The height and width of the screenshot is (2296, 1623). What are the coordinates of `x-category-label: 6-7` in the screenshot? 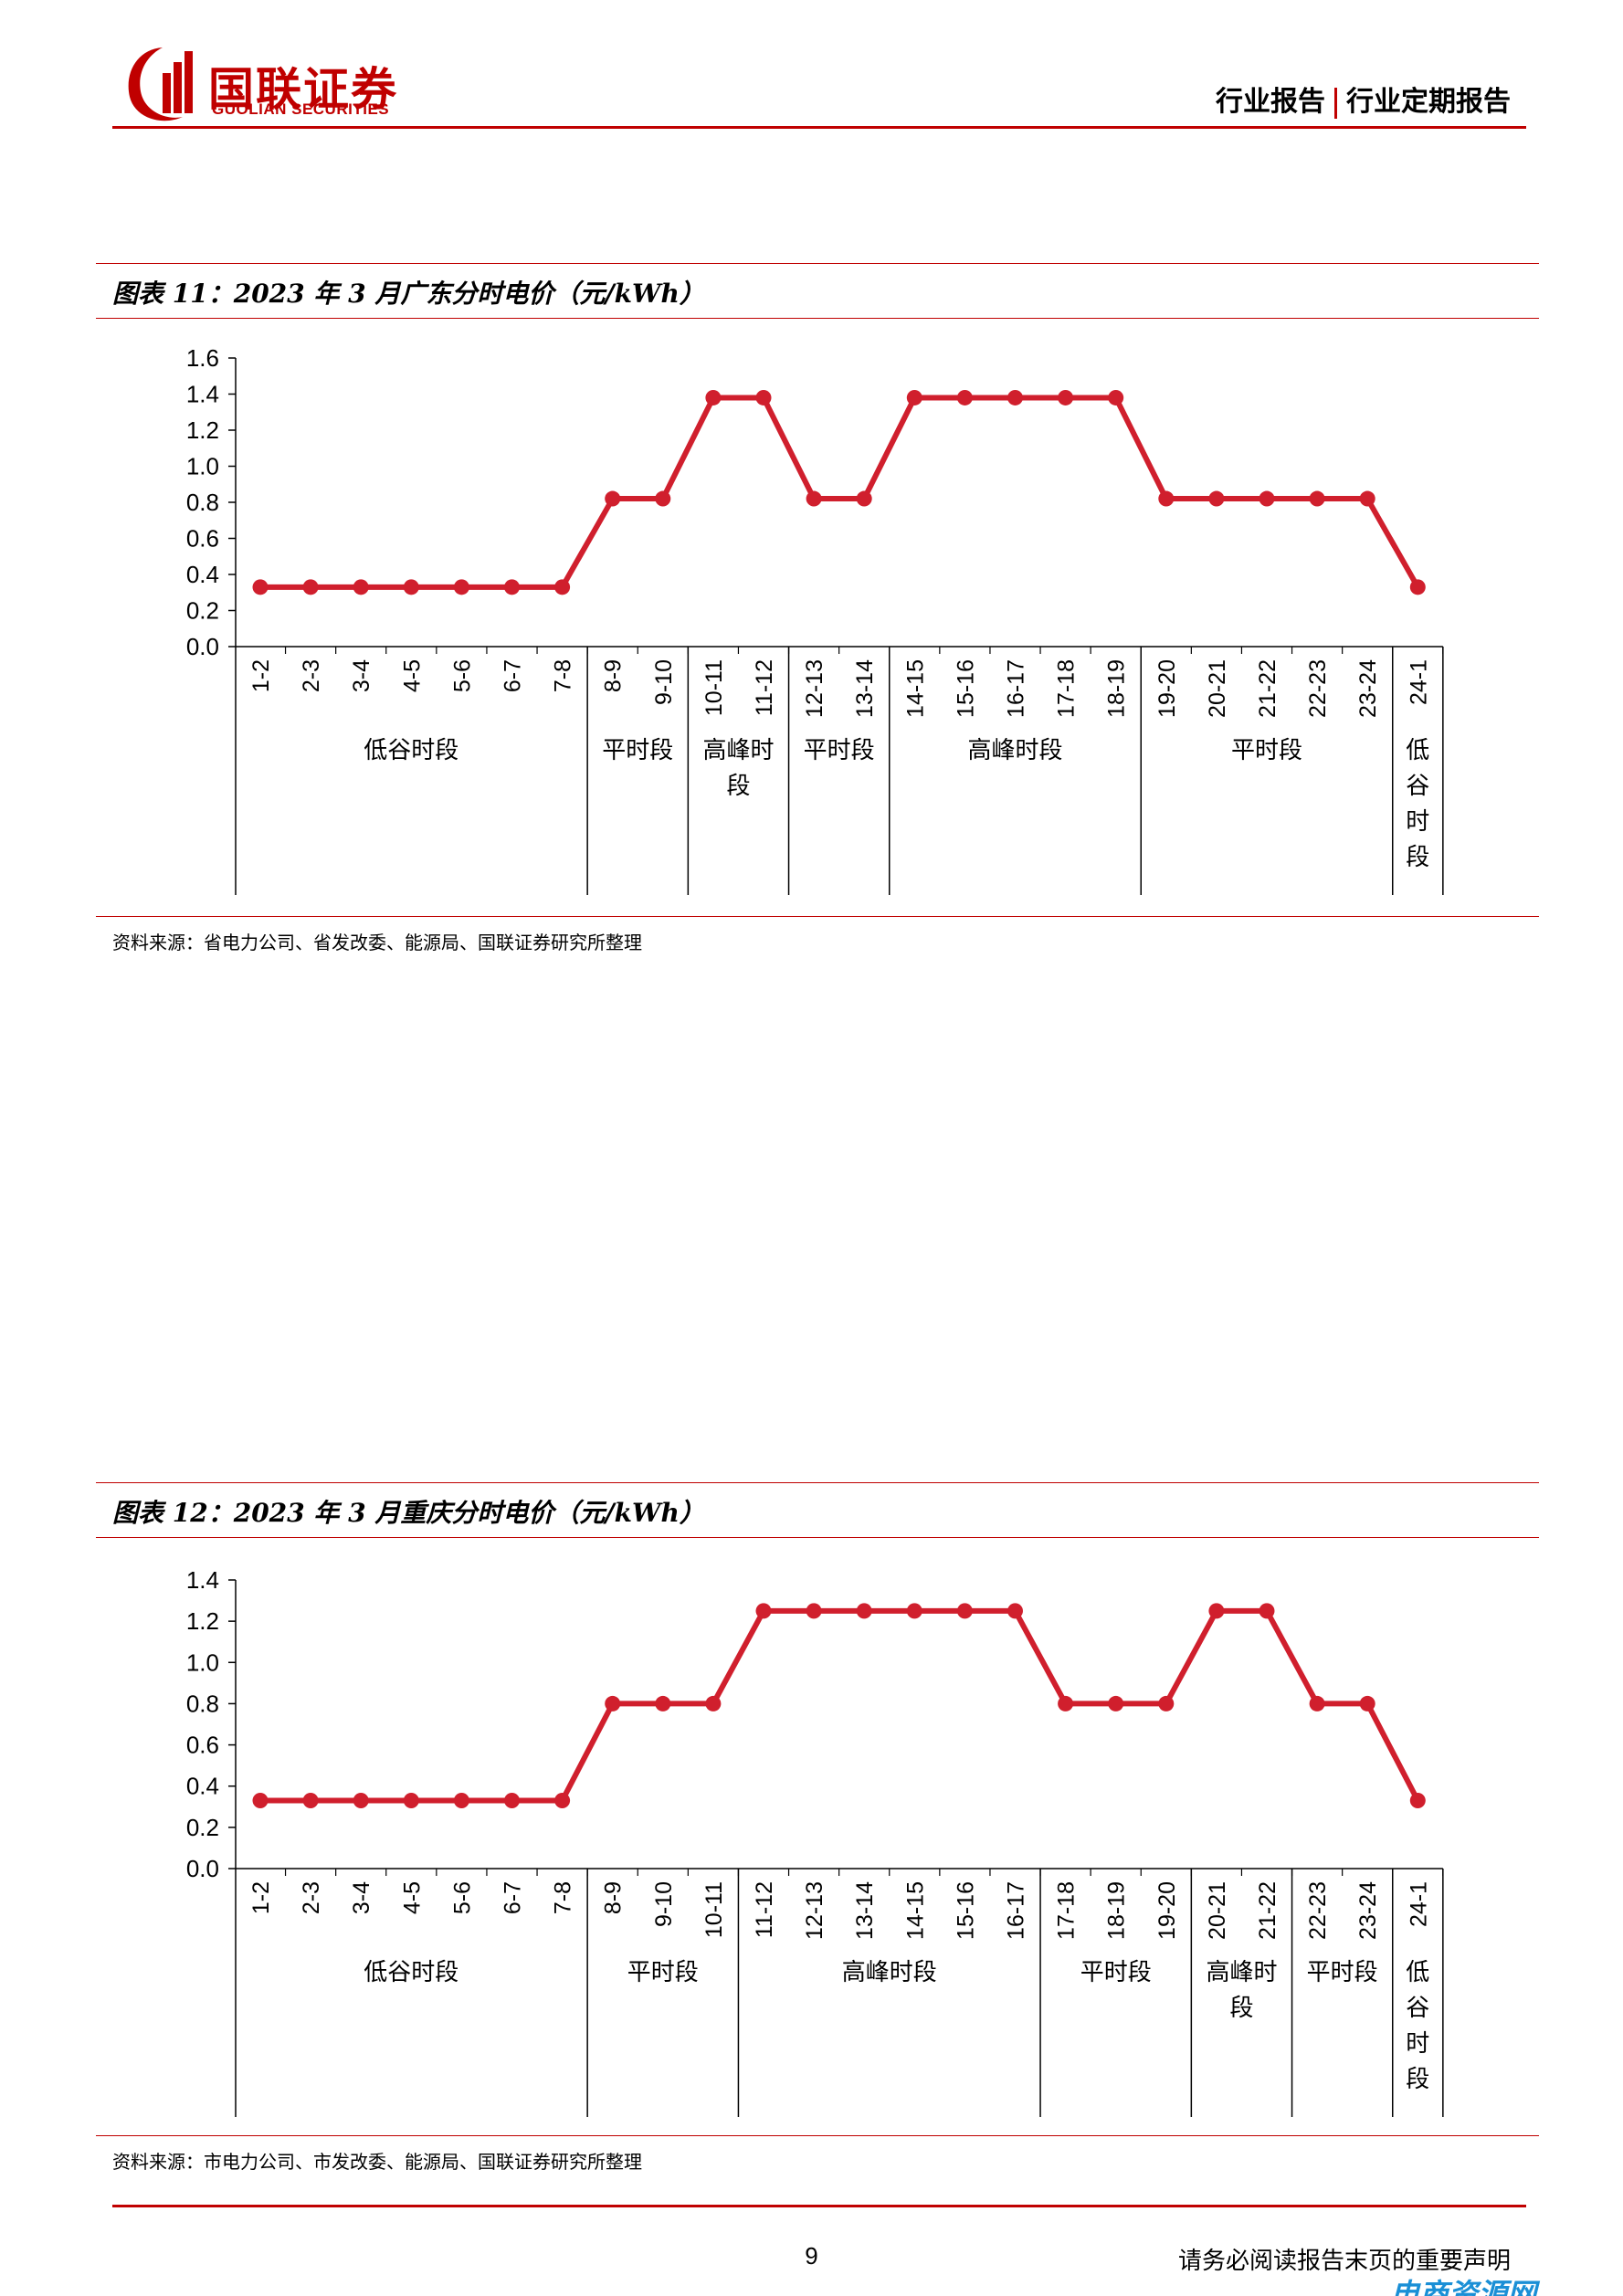 It's located at (513, 1897).